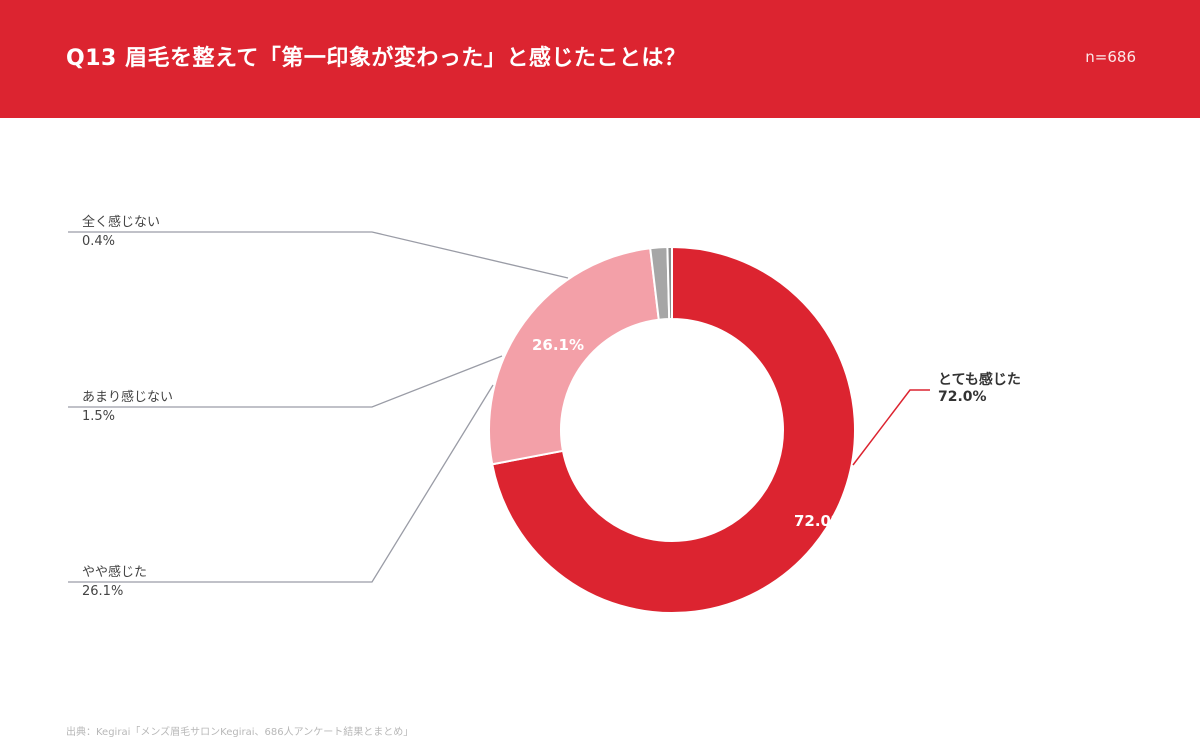 The width and height of the screenshot is (1200, 748). I want to click on callout-label-0: とても感じた, so click(979, 379).